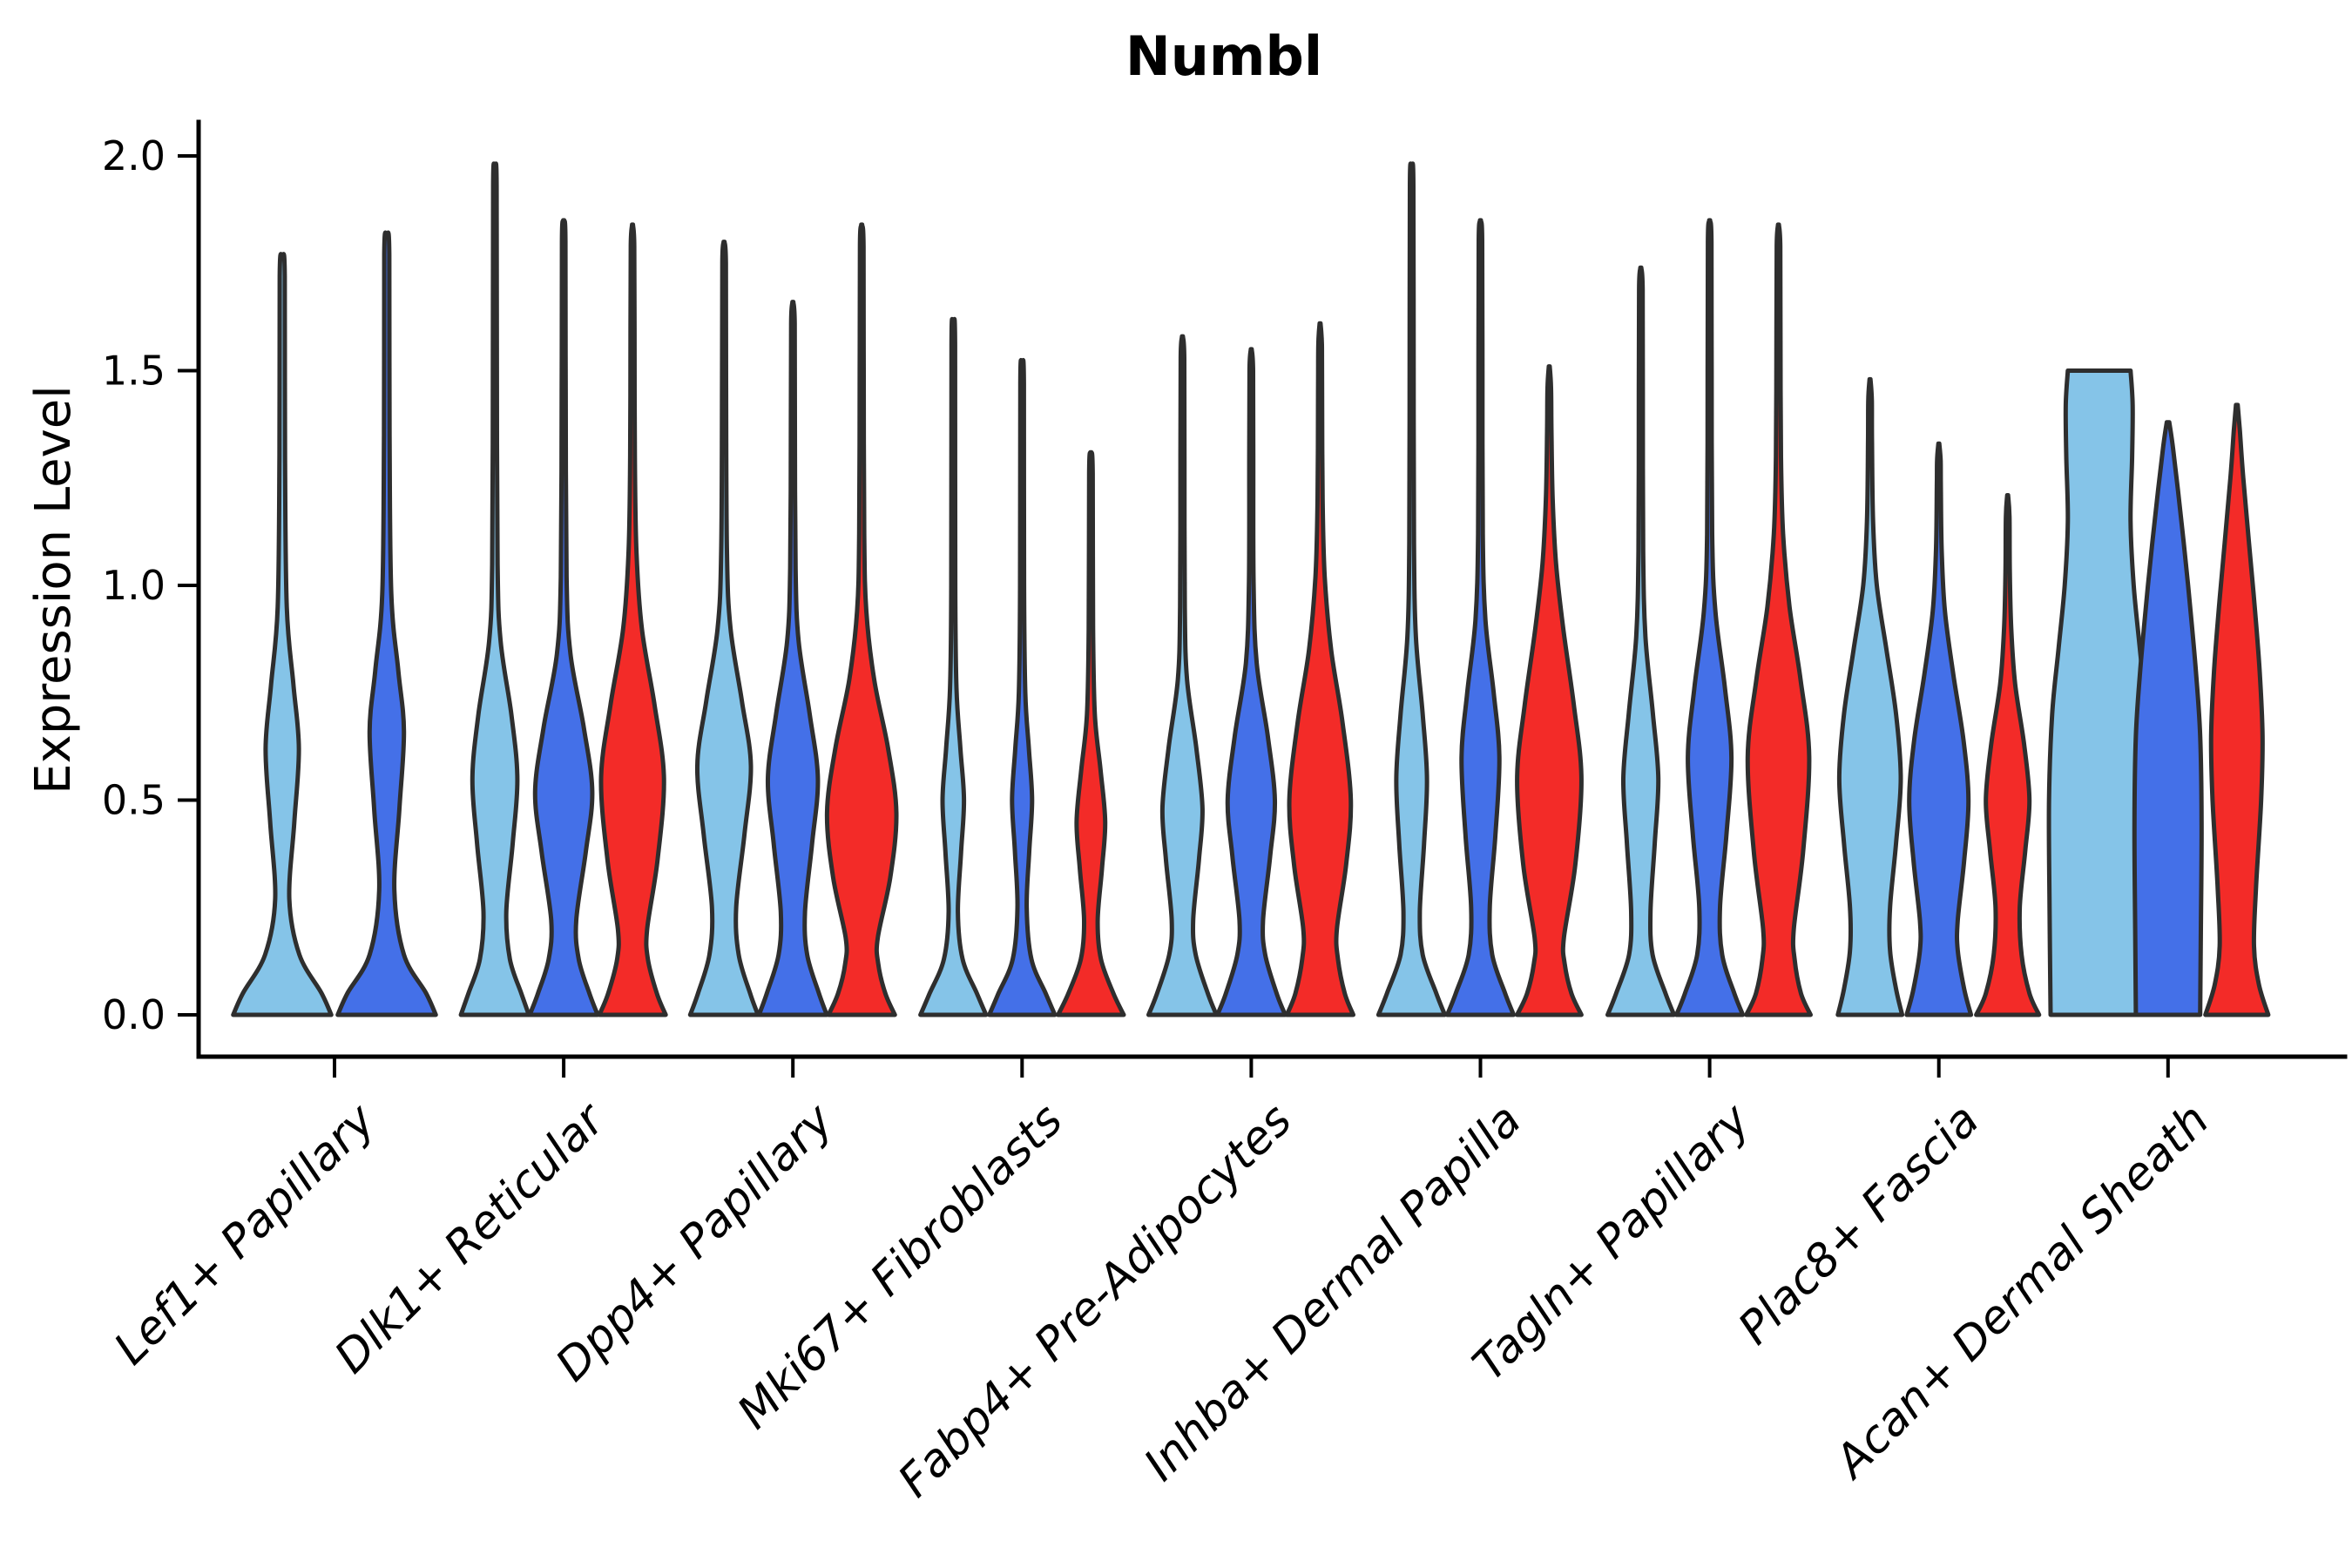 The width and height of the screenshot is (2352, 1568). Describe the element at coordinates (134, 371) in the screenshot. I see `y-tick-label: 1.5` at that location.